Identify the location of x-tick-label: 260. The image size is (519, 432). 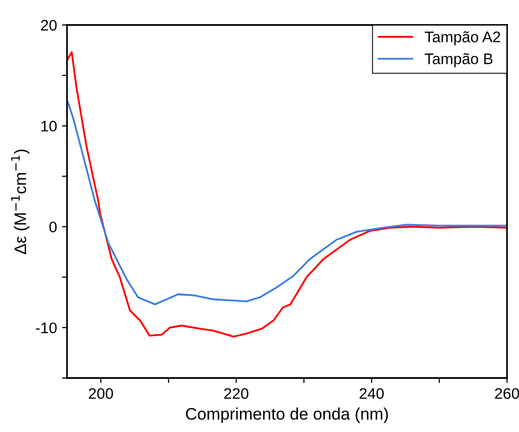
(507, 393).